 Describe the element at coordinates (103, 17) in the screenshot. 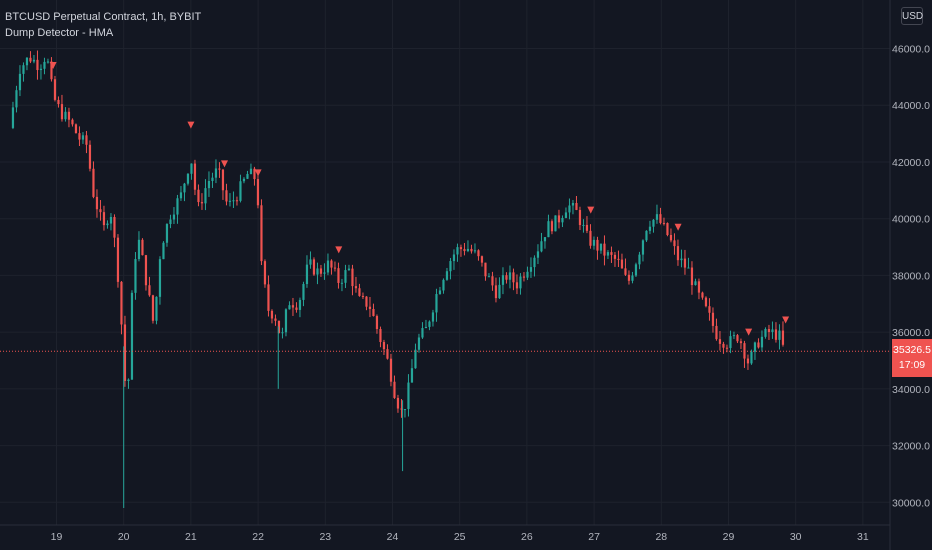

I see `symbol-title: BTCUSD Perpetual Contract, 1h, BYBIT` at that location.